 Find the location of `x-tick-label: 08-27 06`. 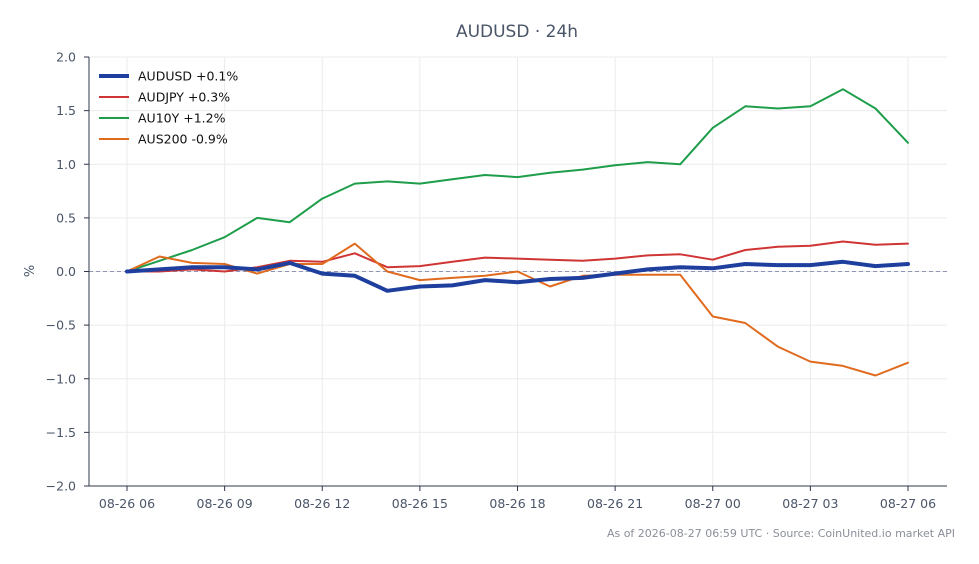

x-tick-label: 08-27 06 is located at coordinates (908, 503).